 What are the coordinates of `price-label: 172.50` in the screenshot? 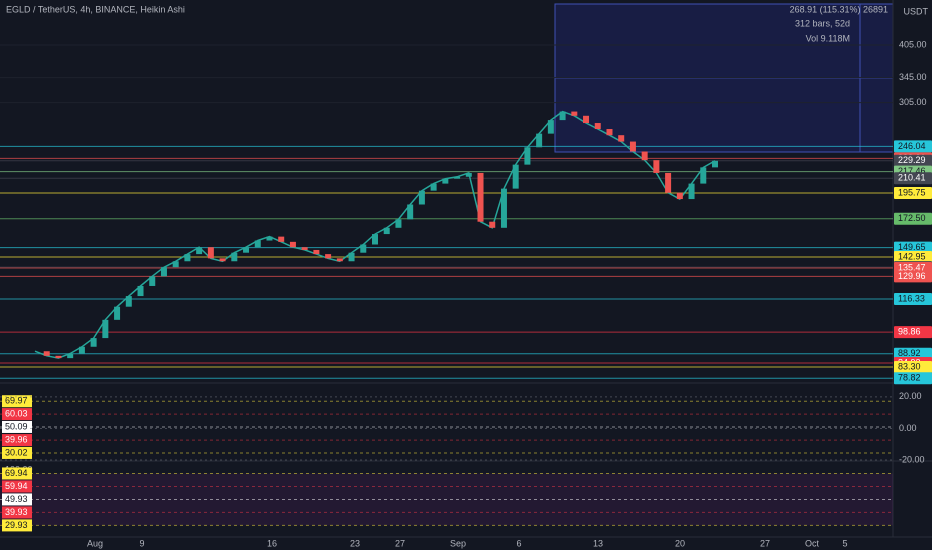 It's located at (912, 218).